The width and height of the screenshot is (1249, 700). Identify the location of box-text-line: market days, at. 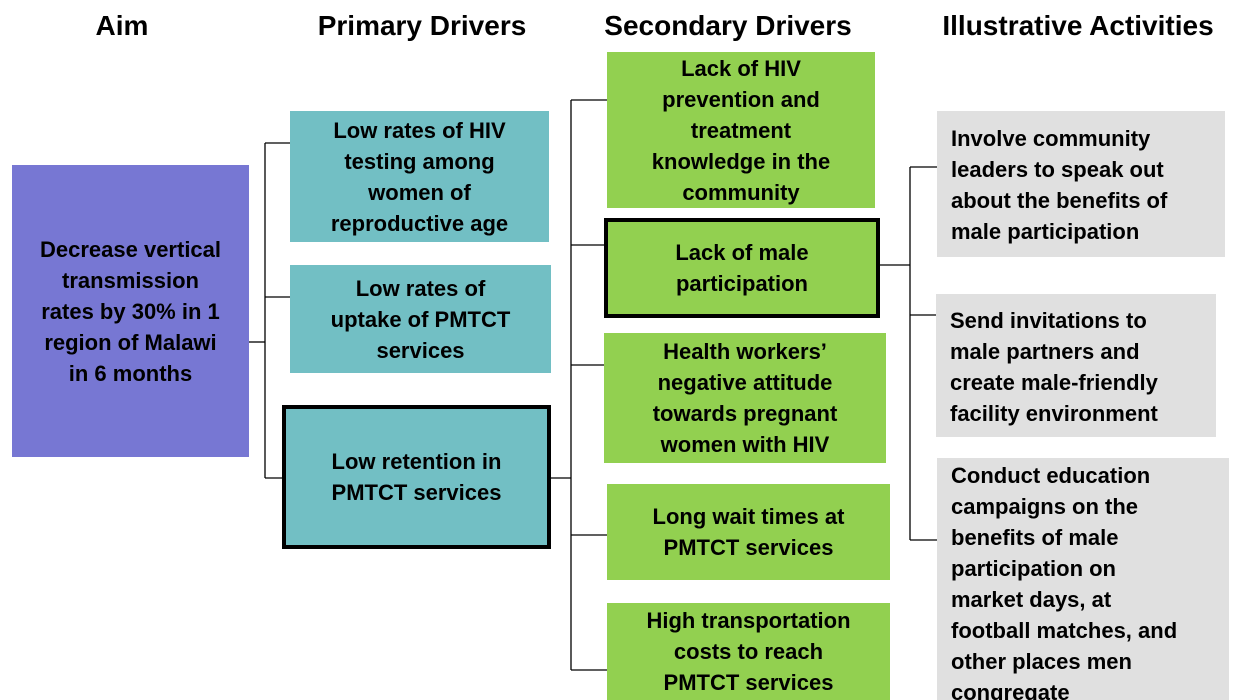
(1031, 599).